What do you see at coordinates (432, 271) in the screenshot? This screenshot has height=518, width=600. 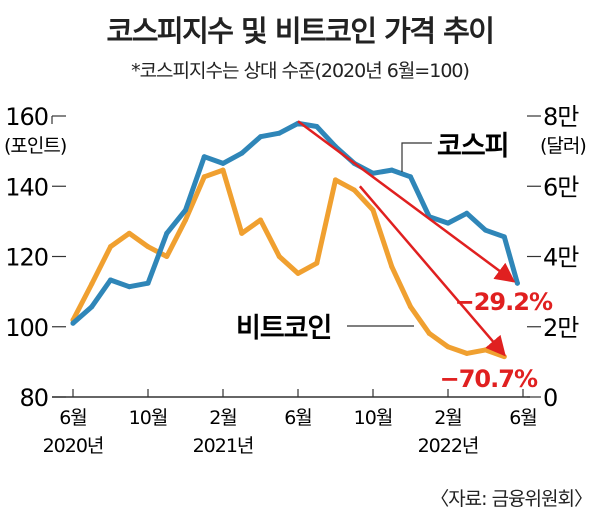 I see `bitcoin-decline-arrow` at bounding box center [432, 271].